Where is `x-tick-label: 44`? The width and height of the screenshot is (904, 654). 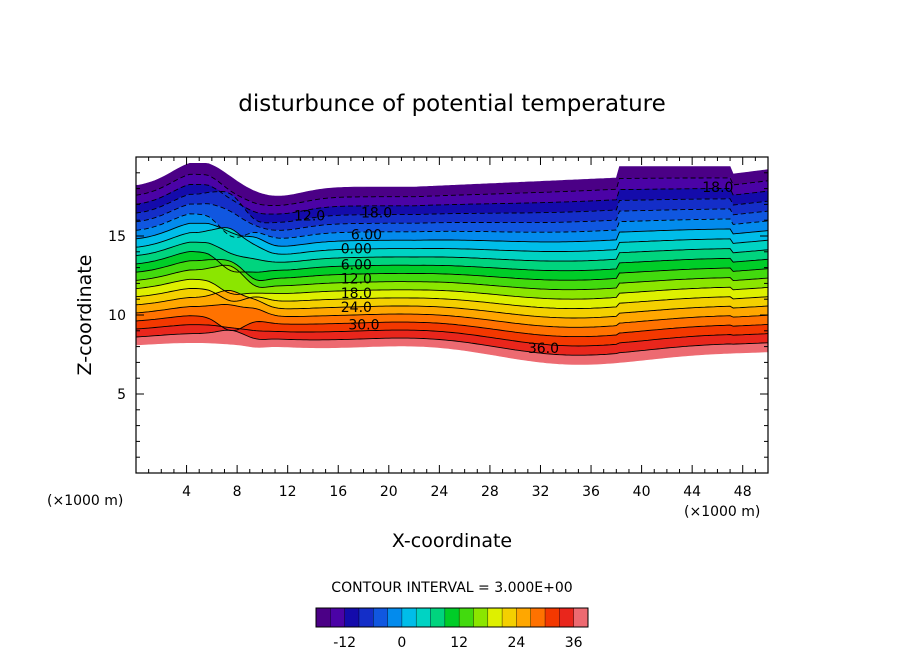
x-tick-label: 44 is located at coordinates (692, 492).